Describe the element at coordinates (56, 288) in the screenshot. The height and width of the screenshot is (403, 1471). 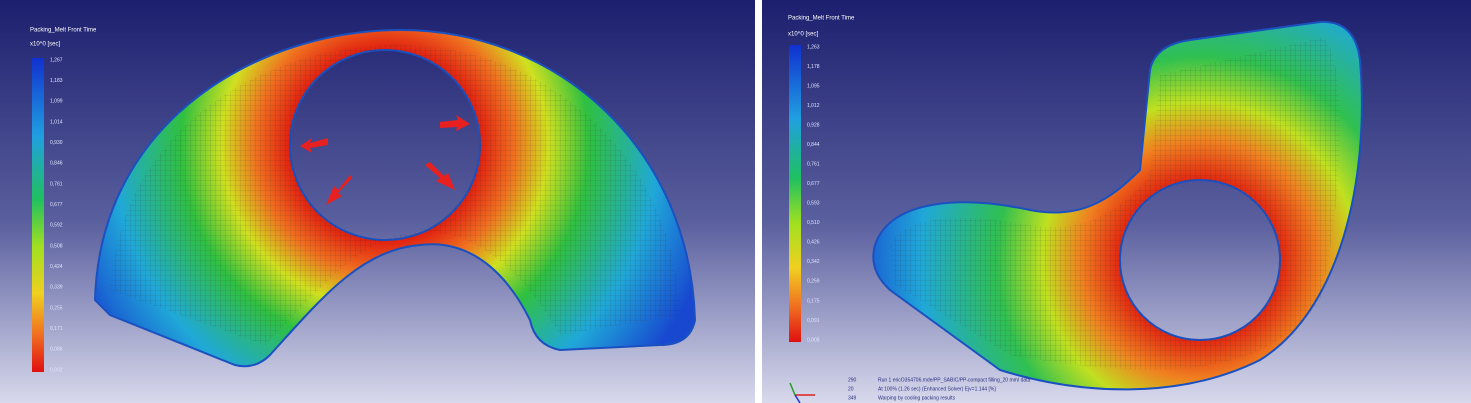
I see `scale-label: 0,339` at that location.